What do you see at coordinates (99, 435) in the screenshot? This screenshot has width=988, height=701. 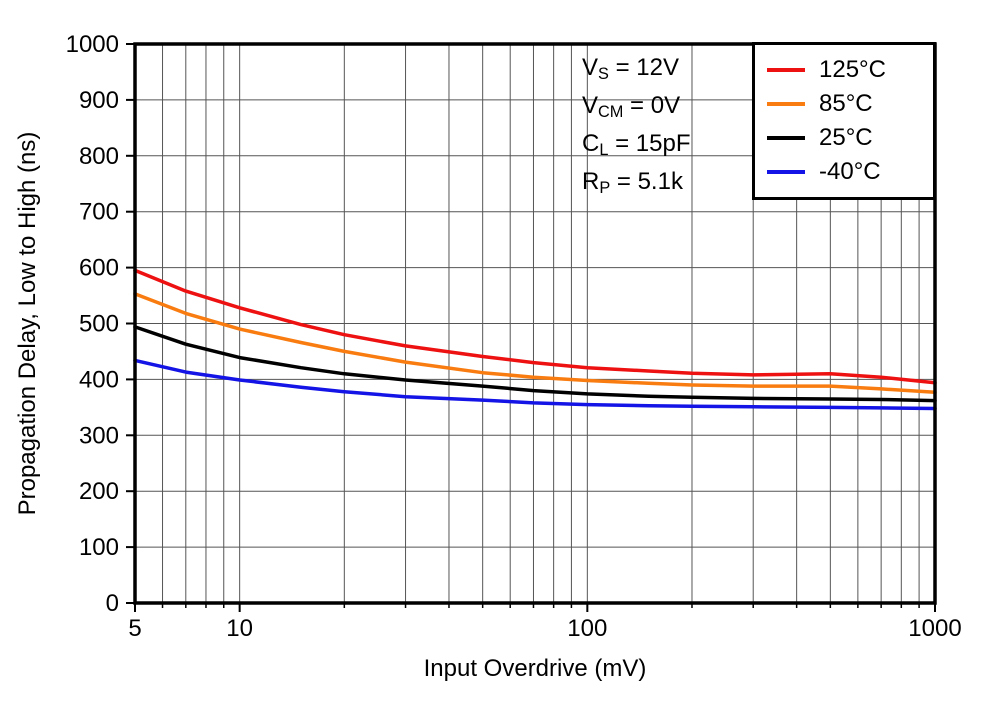 I see `svg-text: 300` at bounding box center [99, 435].